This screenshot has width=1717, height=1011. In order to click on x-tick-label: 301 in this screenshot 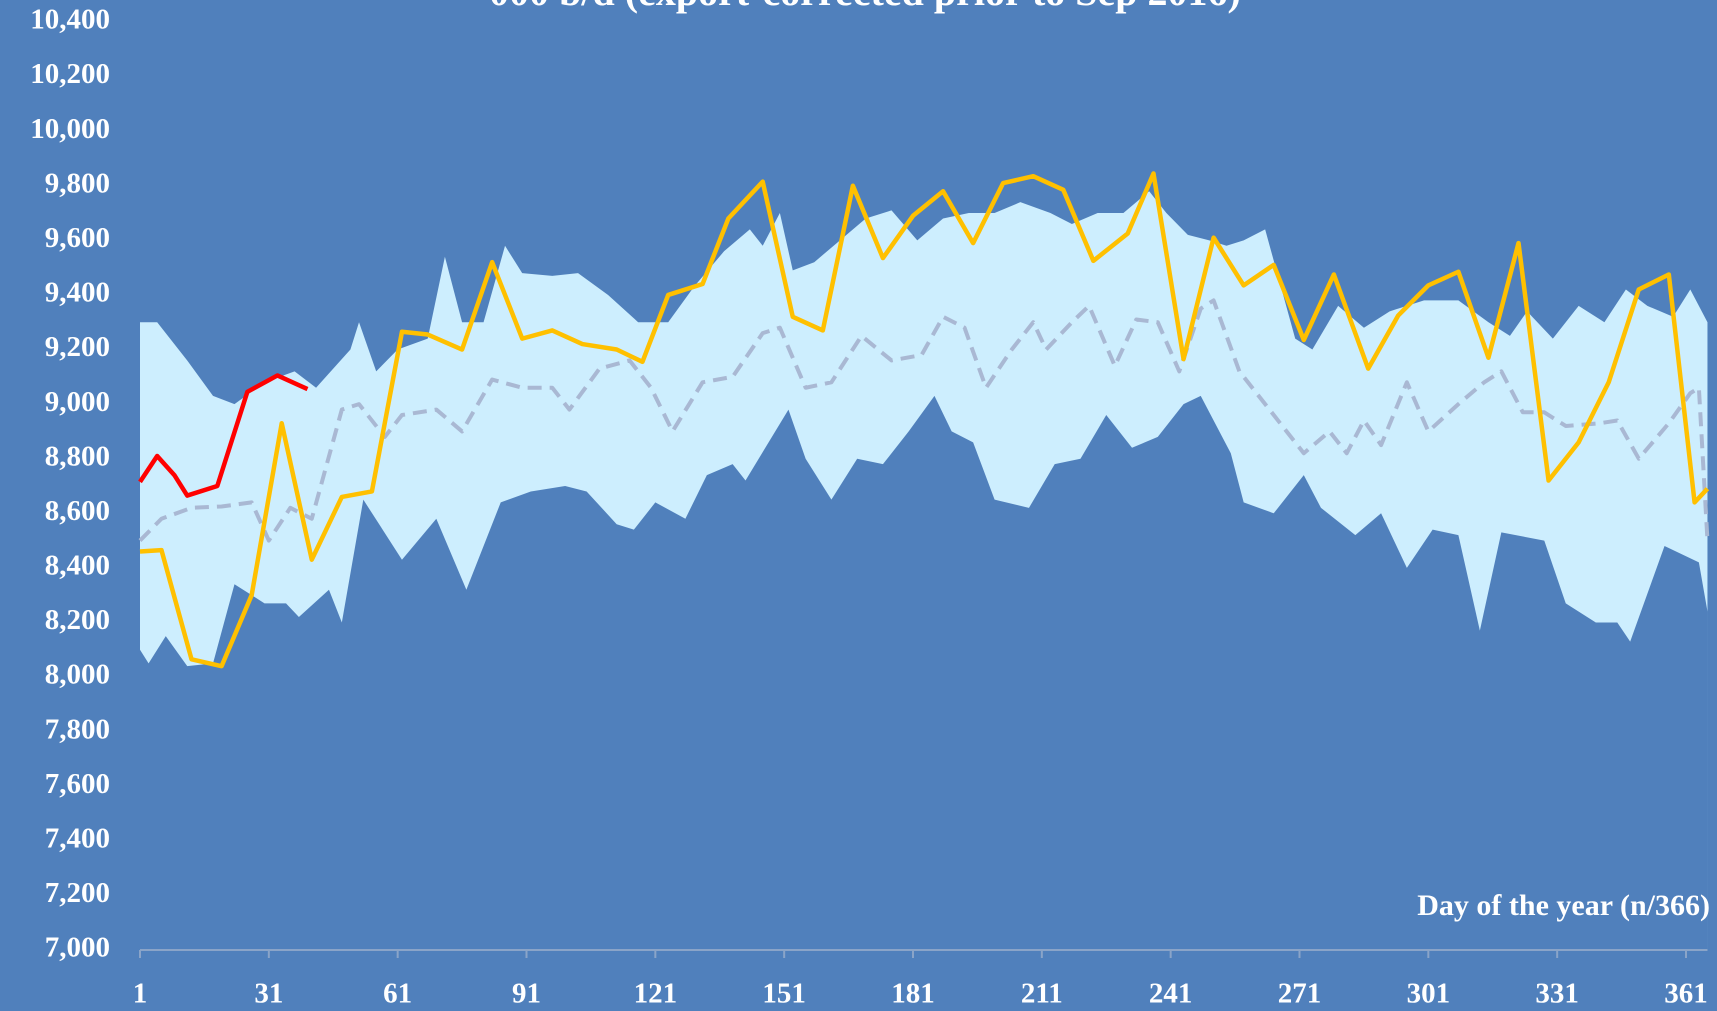, I will do `click(1429, 994)`.